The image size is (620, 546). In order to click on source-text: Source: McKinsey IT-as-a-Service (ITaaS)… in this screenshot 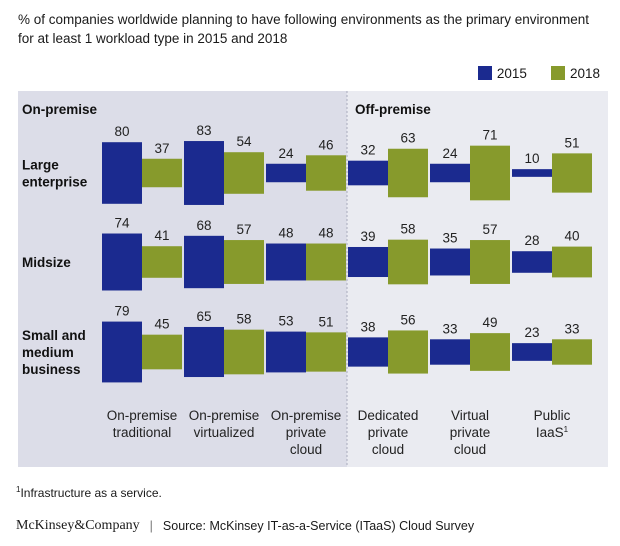, I will do `click(318, 526)`.